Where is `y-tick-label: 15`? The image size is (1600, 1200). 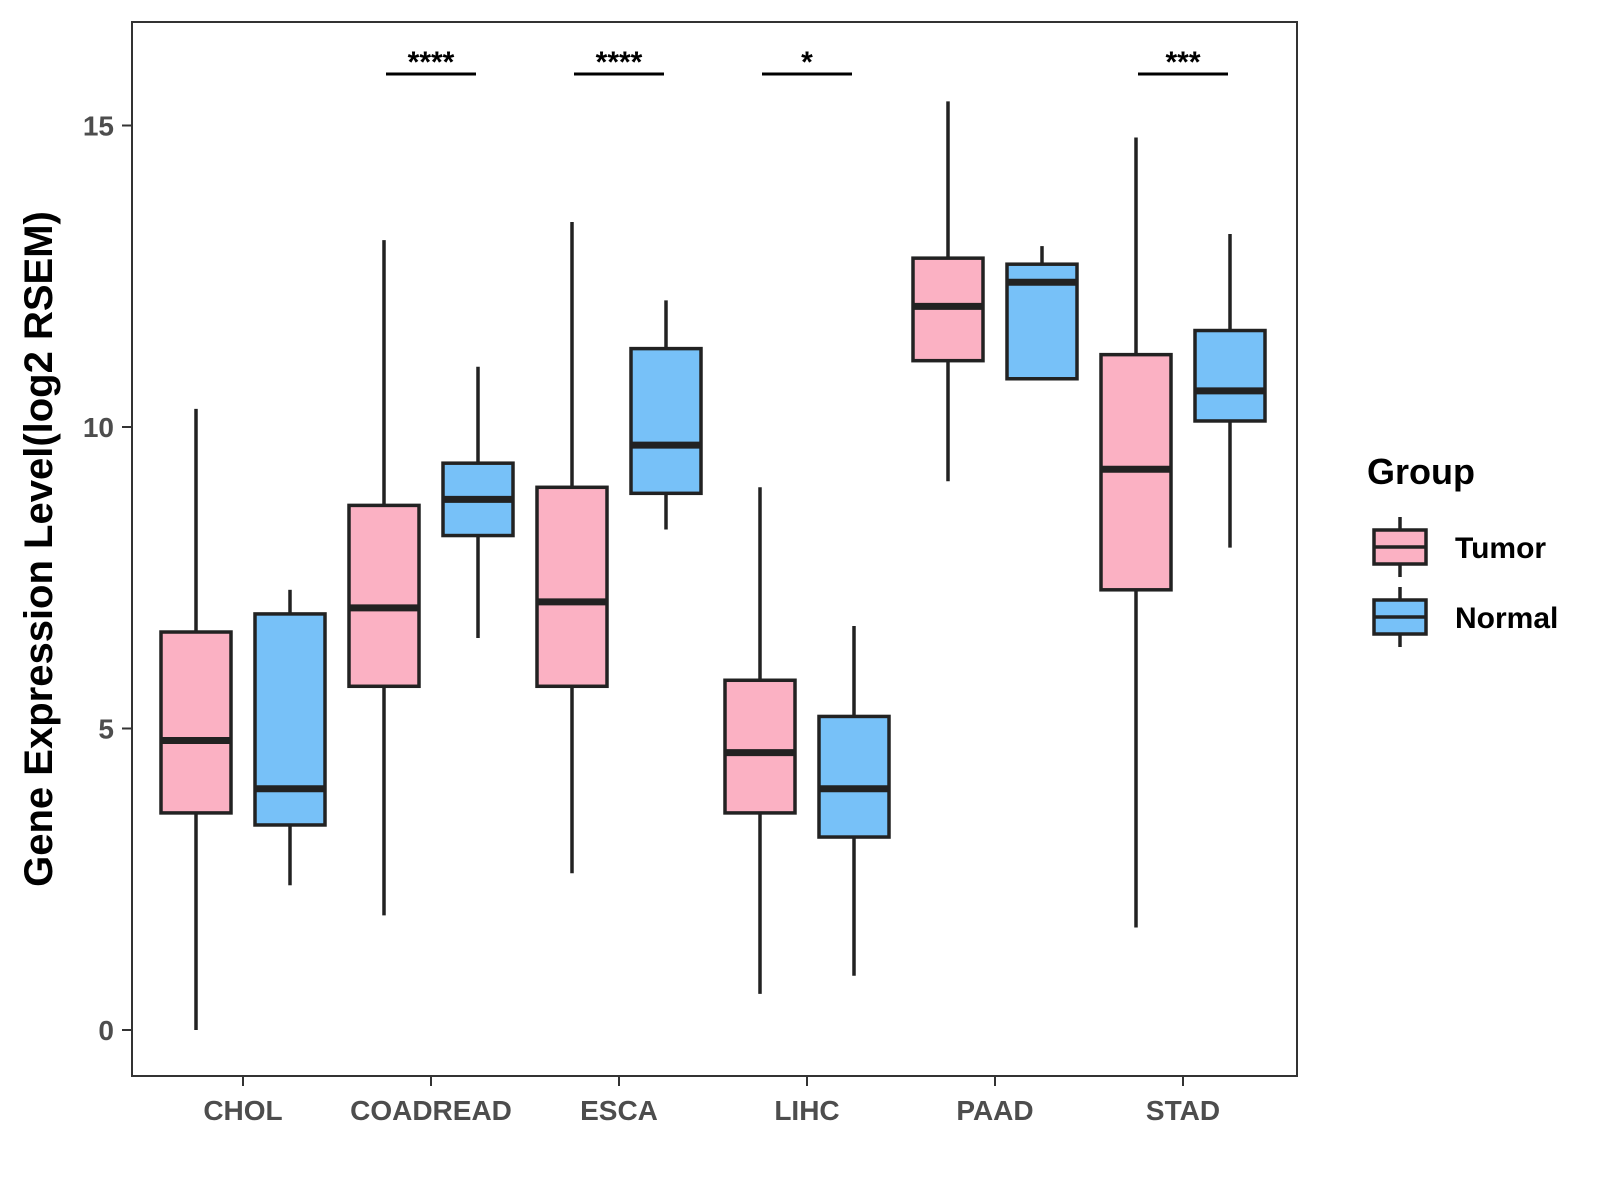 y-tick-label: 15 is located at coordinates (98, 126).